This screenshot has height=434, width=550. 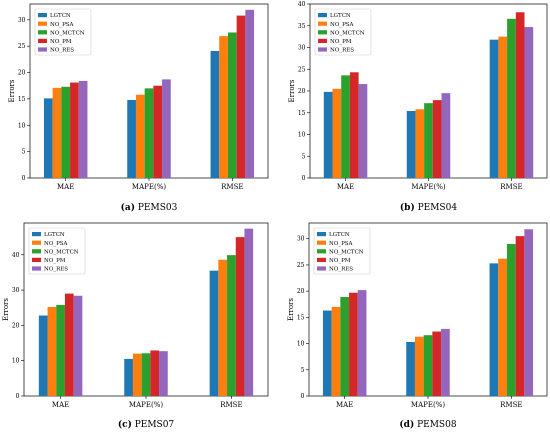 I want to click on caption-letter: (a), so click(x=128, y=207).